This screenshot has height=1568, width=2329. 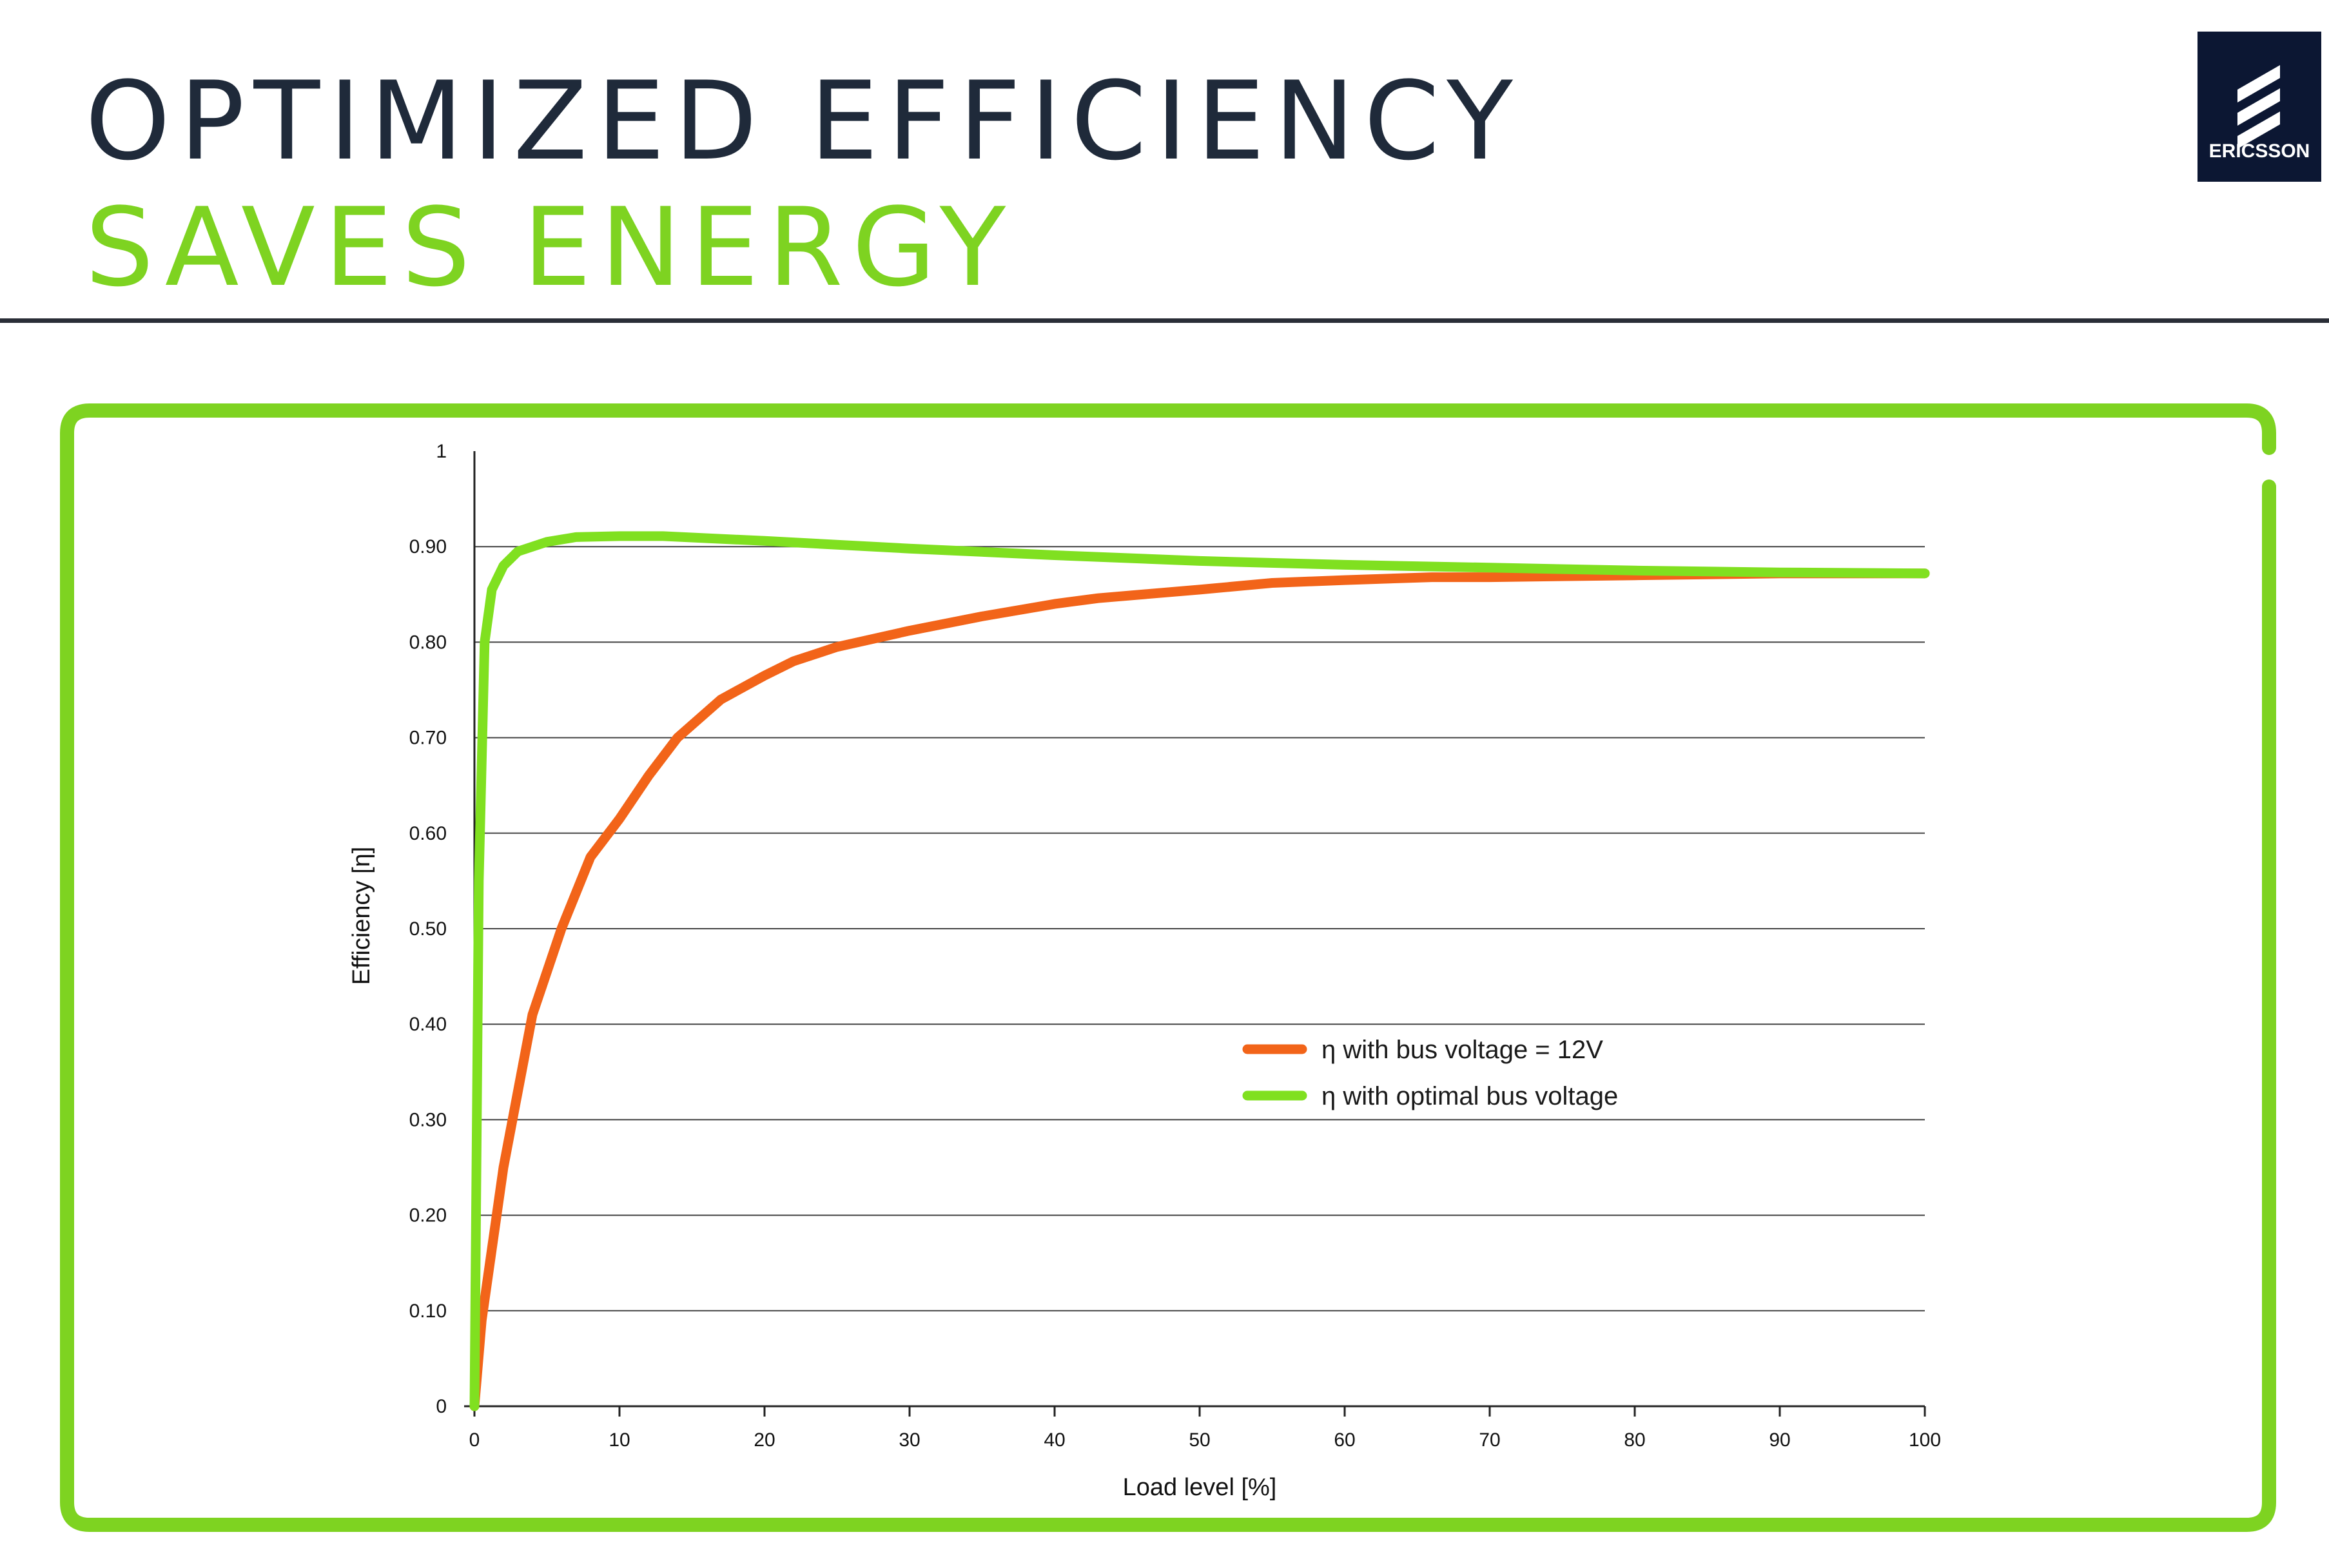 I want to click on title-line-2: SAVES ENERGY, so click(x=550, y=247).